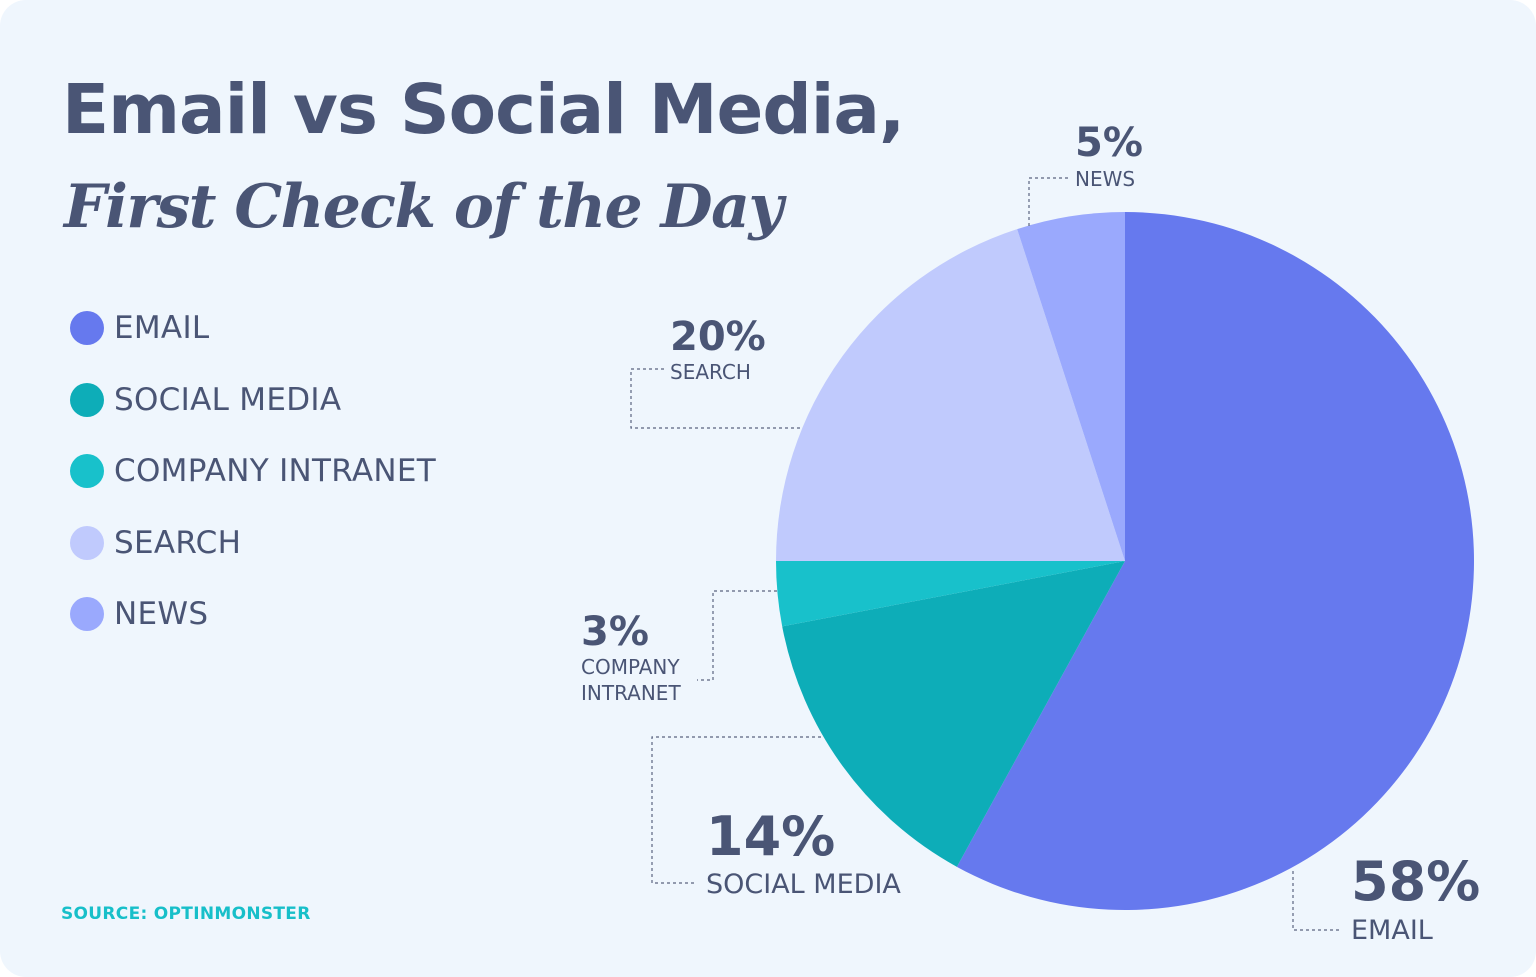 The width and height of the screenshot is (1536, 977). I want to click on legend-label-news: NEWS, so click(161, 614).